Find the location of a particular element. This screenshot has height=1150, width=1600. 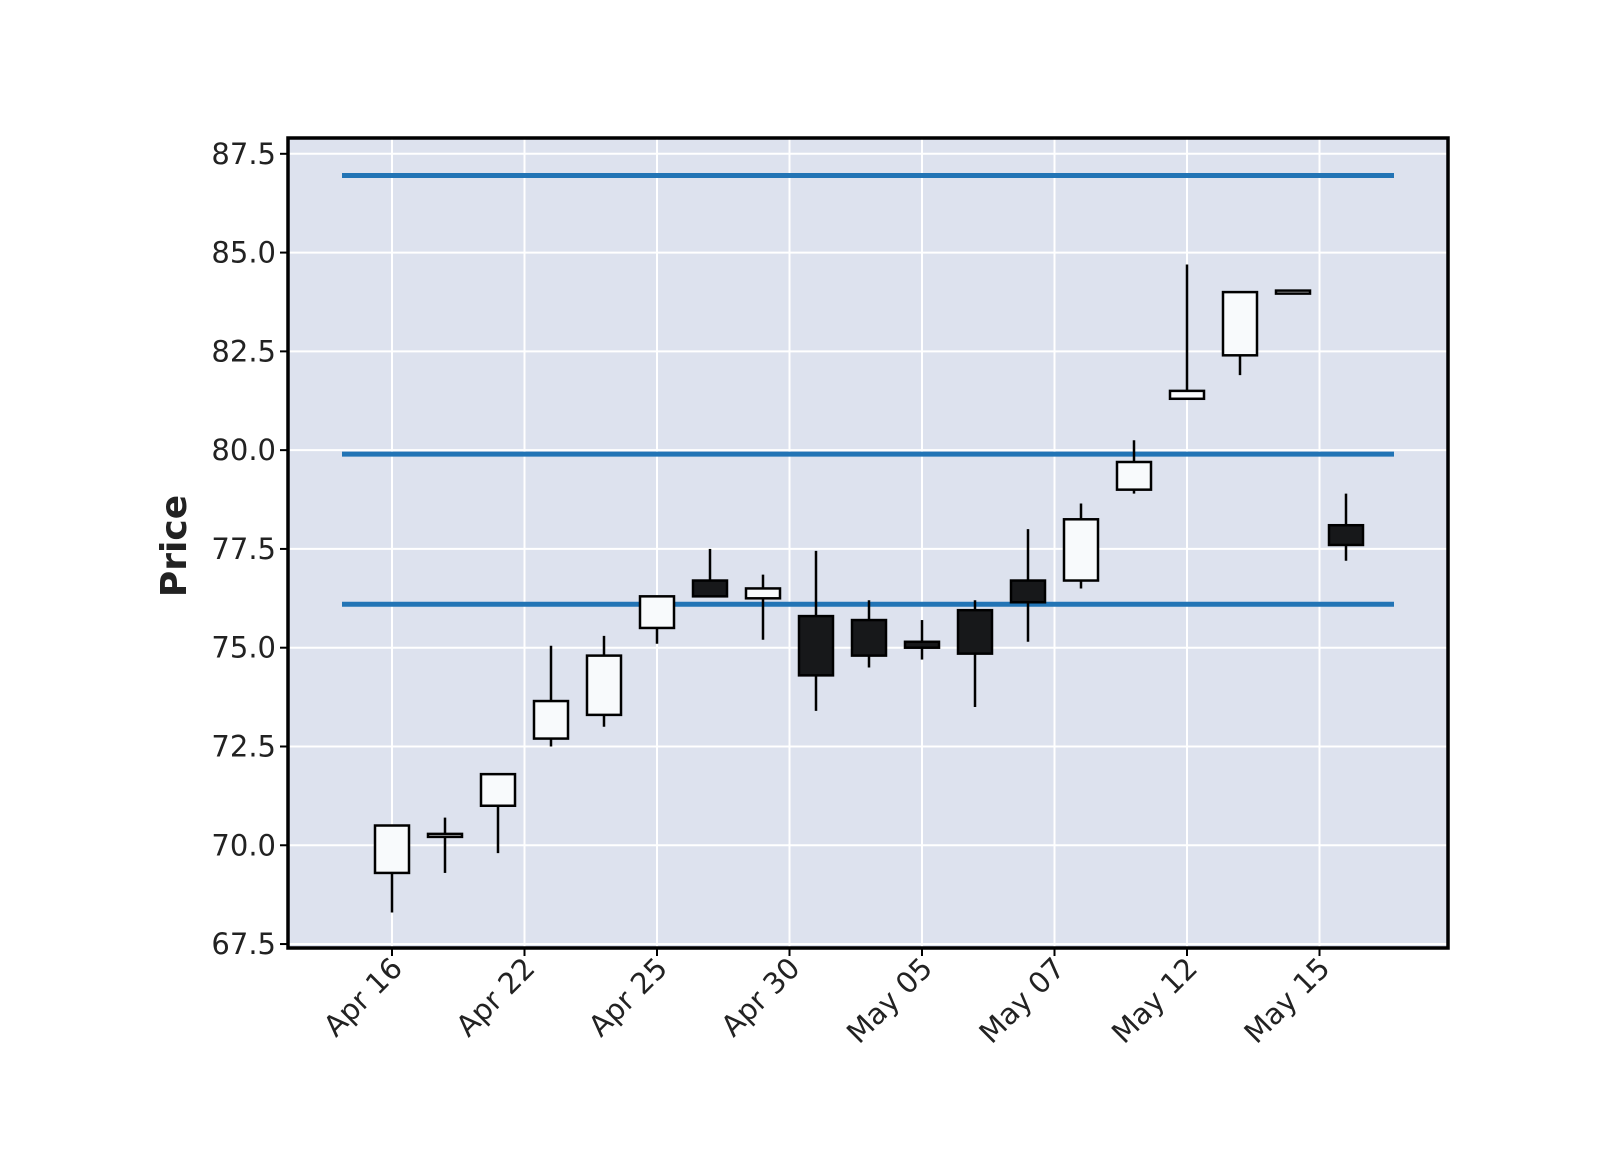

x-tick-label: Apr 25 is located at coordinates (628, 997).